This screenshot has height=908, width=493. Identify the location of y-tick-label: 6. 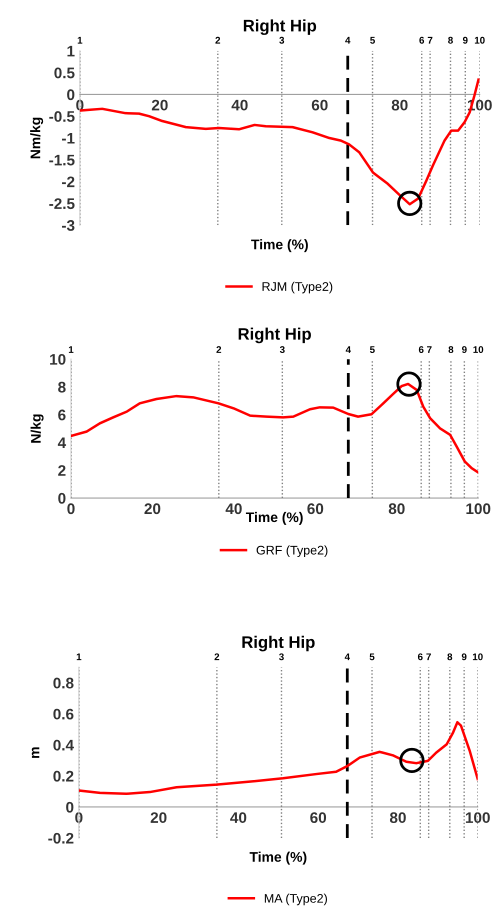
(62, 415).